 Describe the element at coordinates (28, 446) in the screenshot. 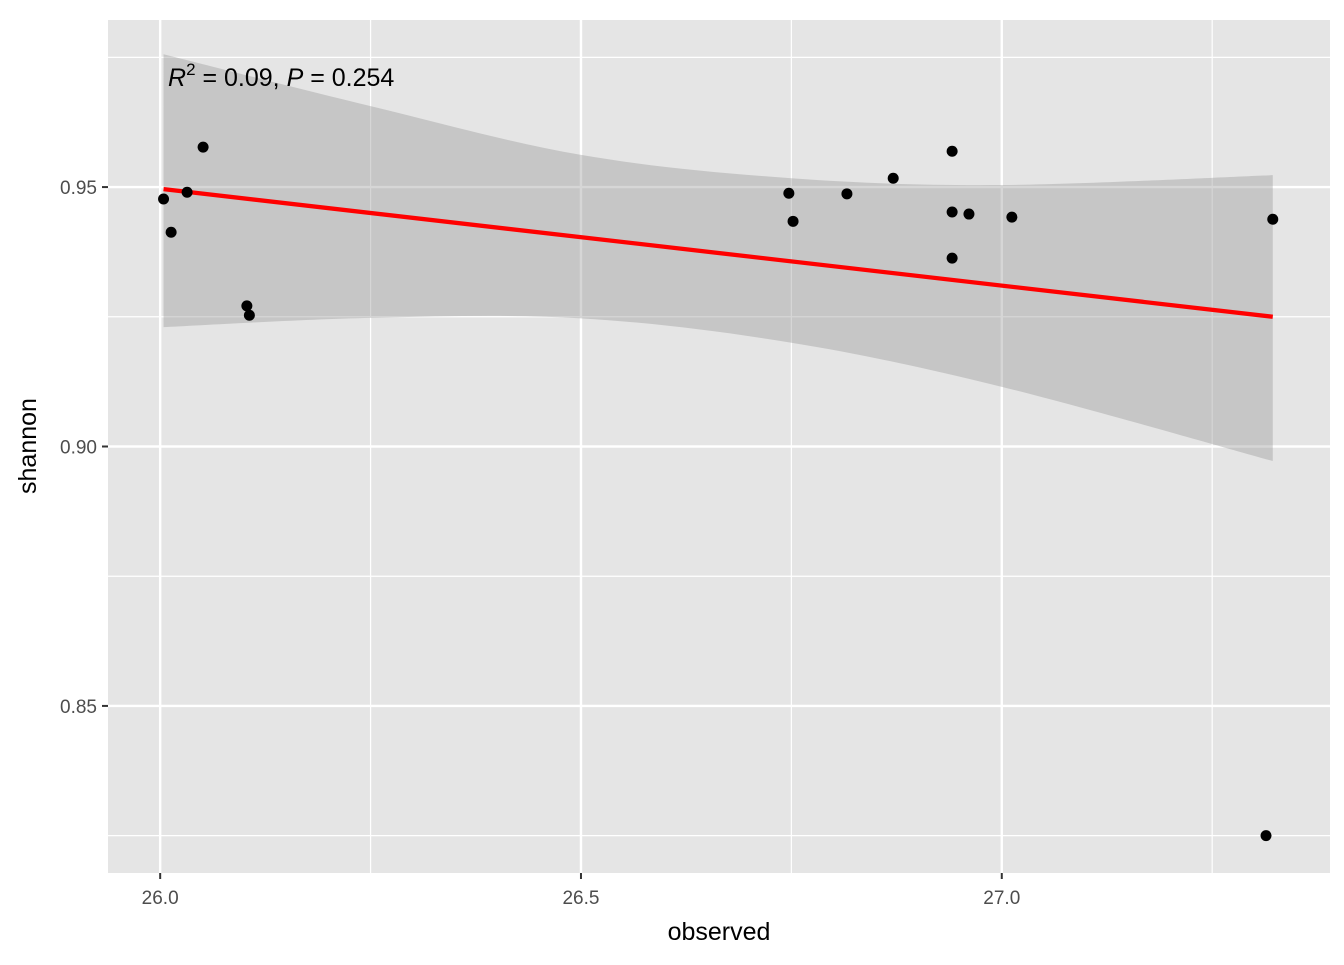

I see `y-axis-label: shannon` at that location.